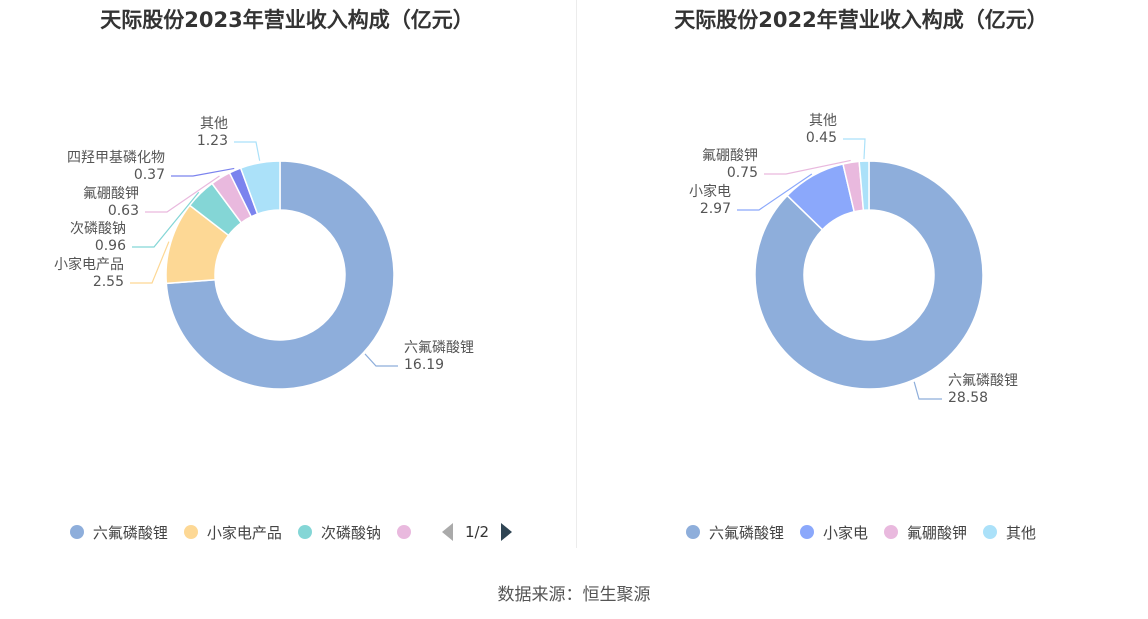 This screenshot has height=619, width=1148. Describe the element at coordinates (861, 20) in the screenshot. I see `chart-title: 天际股份2022年营业收入构成（亿元）` at that location.